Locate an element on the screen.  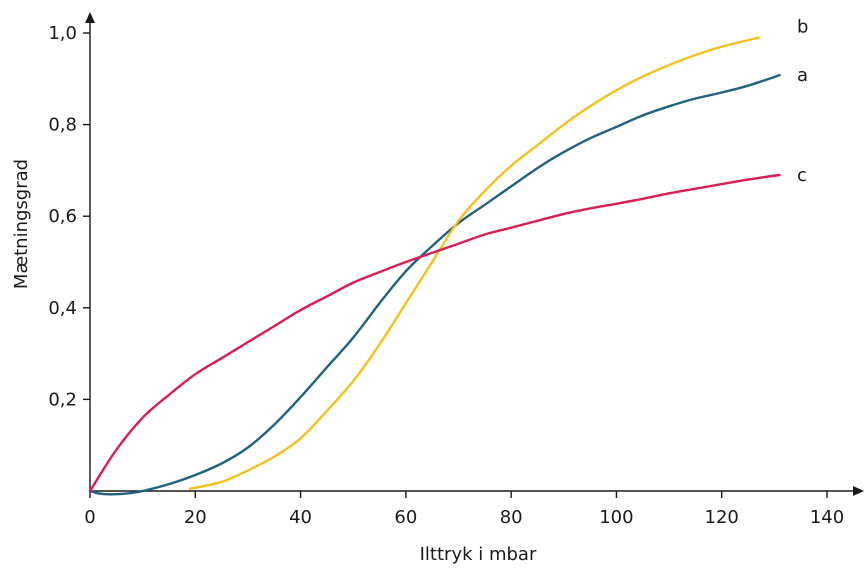
x-axis-arrowhead is located at coordinates (858, 491).